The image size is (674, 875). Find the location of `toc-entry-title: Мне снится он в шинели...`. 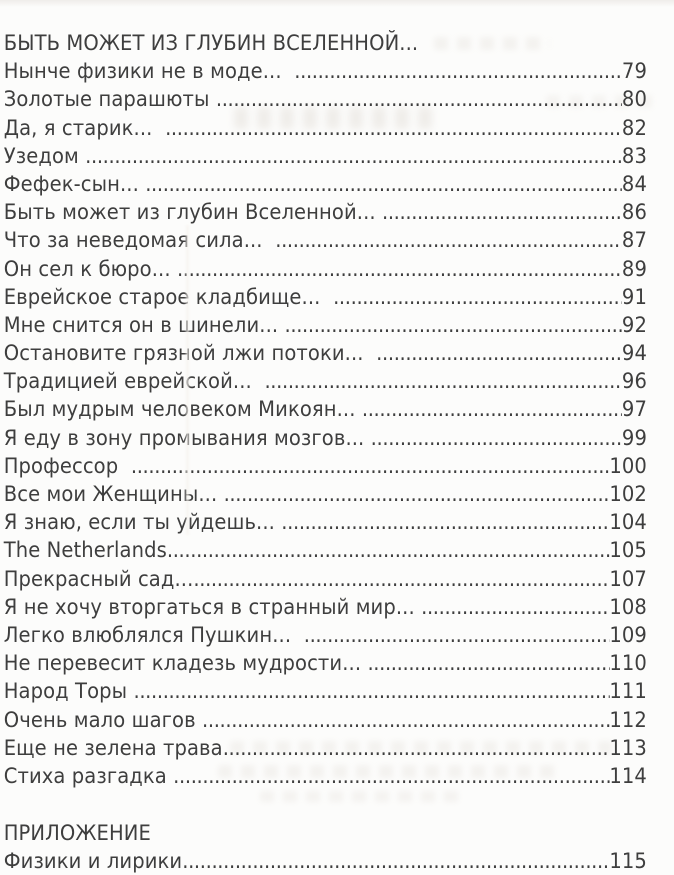

toc-entry-title: Мне снится он в шинели... is located at coordinates (144, 324).